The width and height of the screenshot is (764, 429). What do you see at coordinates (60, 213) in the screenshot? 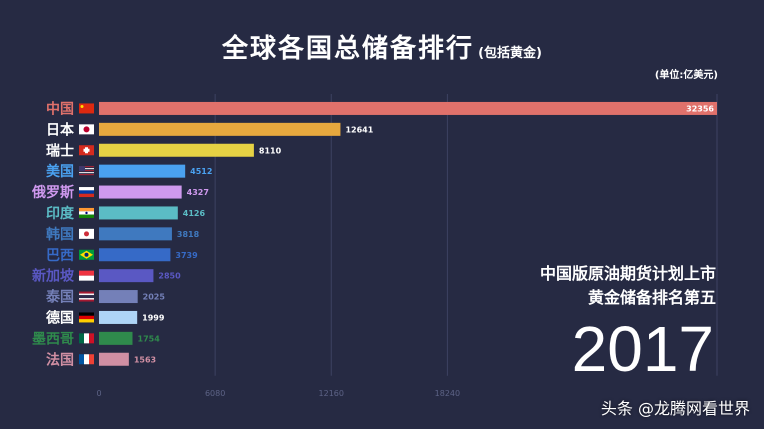
I see `category-label: 印度` at bounding box center [60, 213].